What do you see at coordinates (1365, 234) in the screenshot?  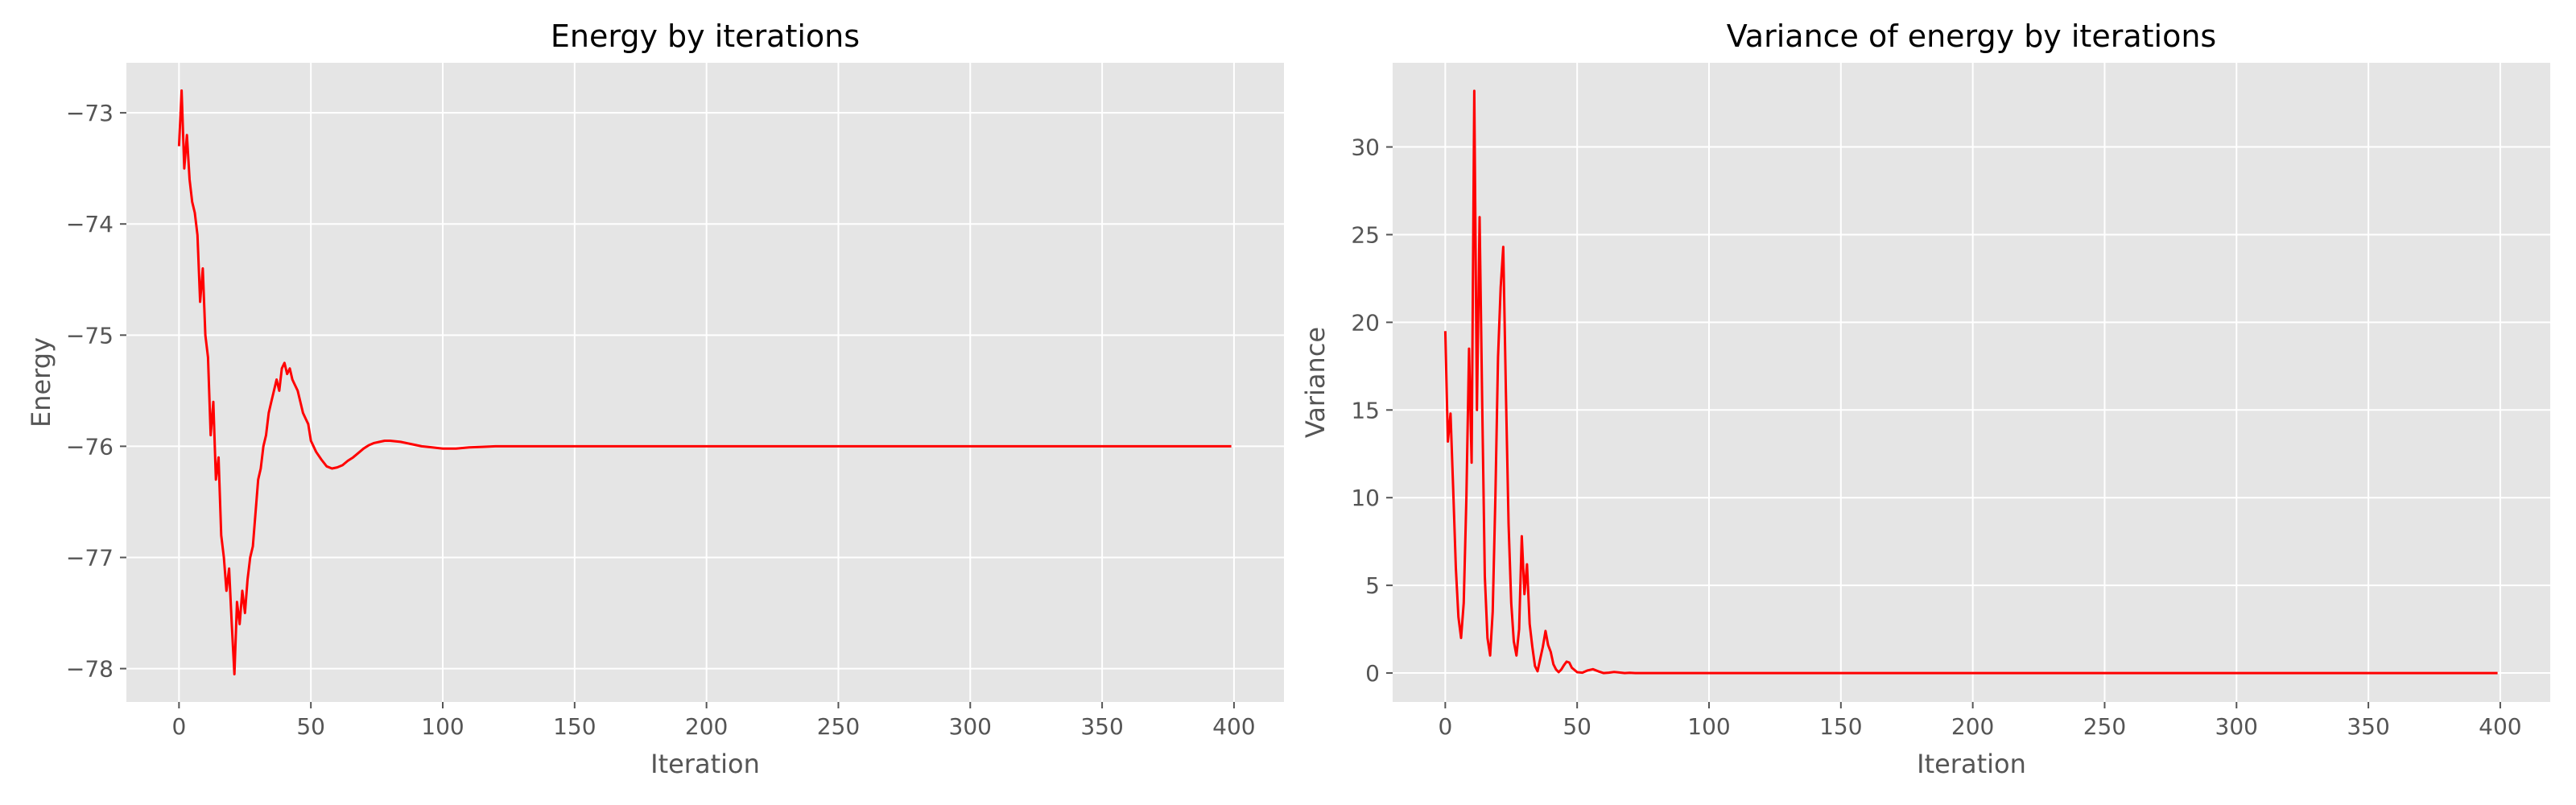 I see `y-tick-label: 25` at bounding box center [1365, 234].